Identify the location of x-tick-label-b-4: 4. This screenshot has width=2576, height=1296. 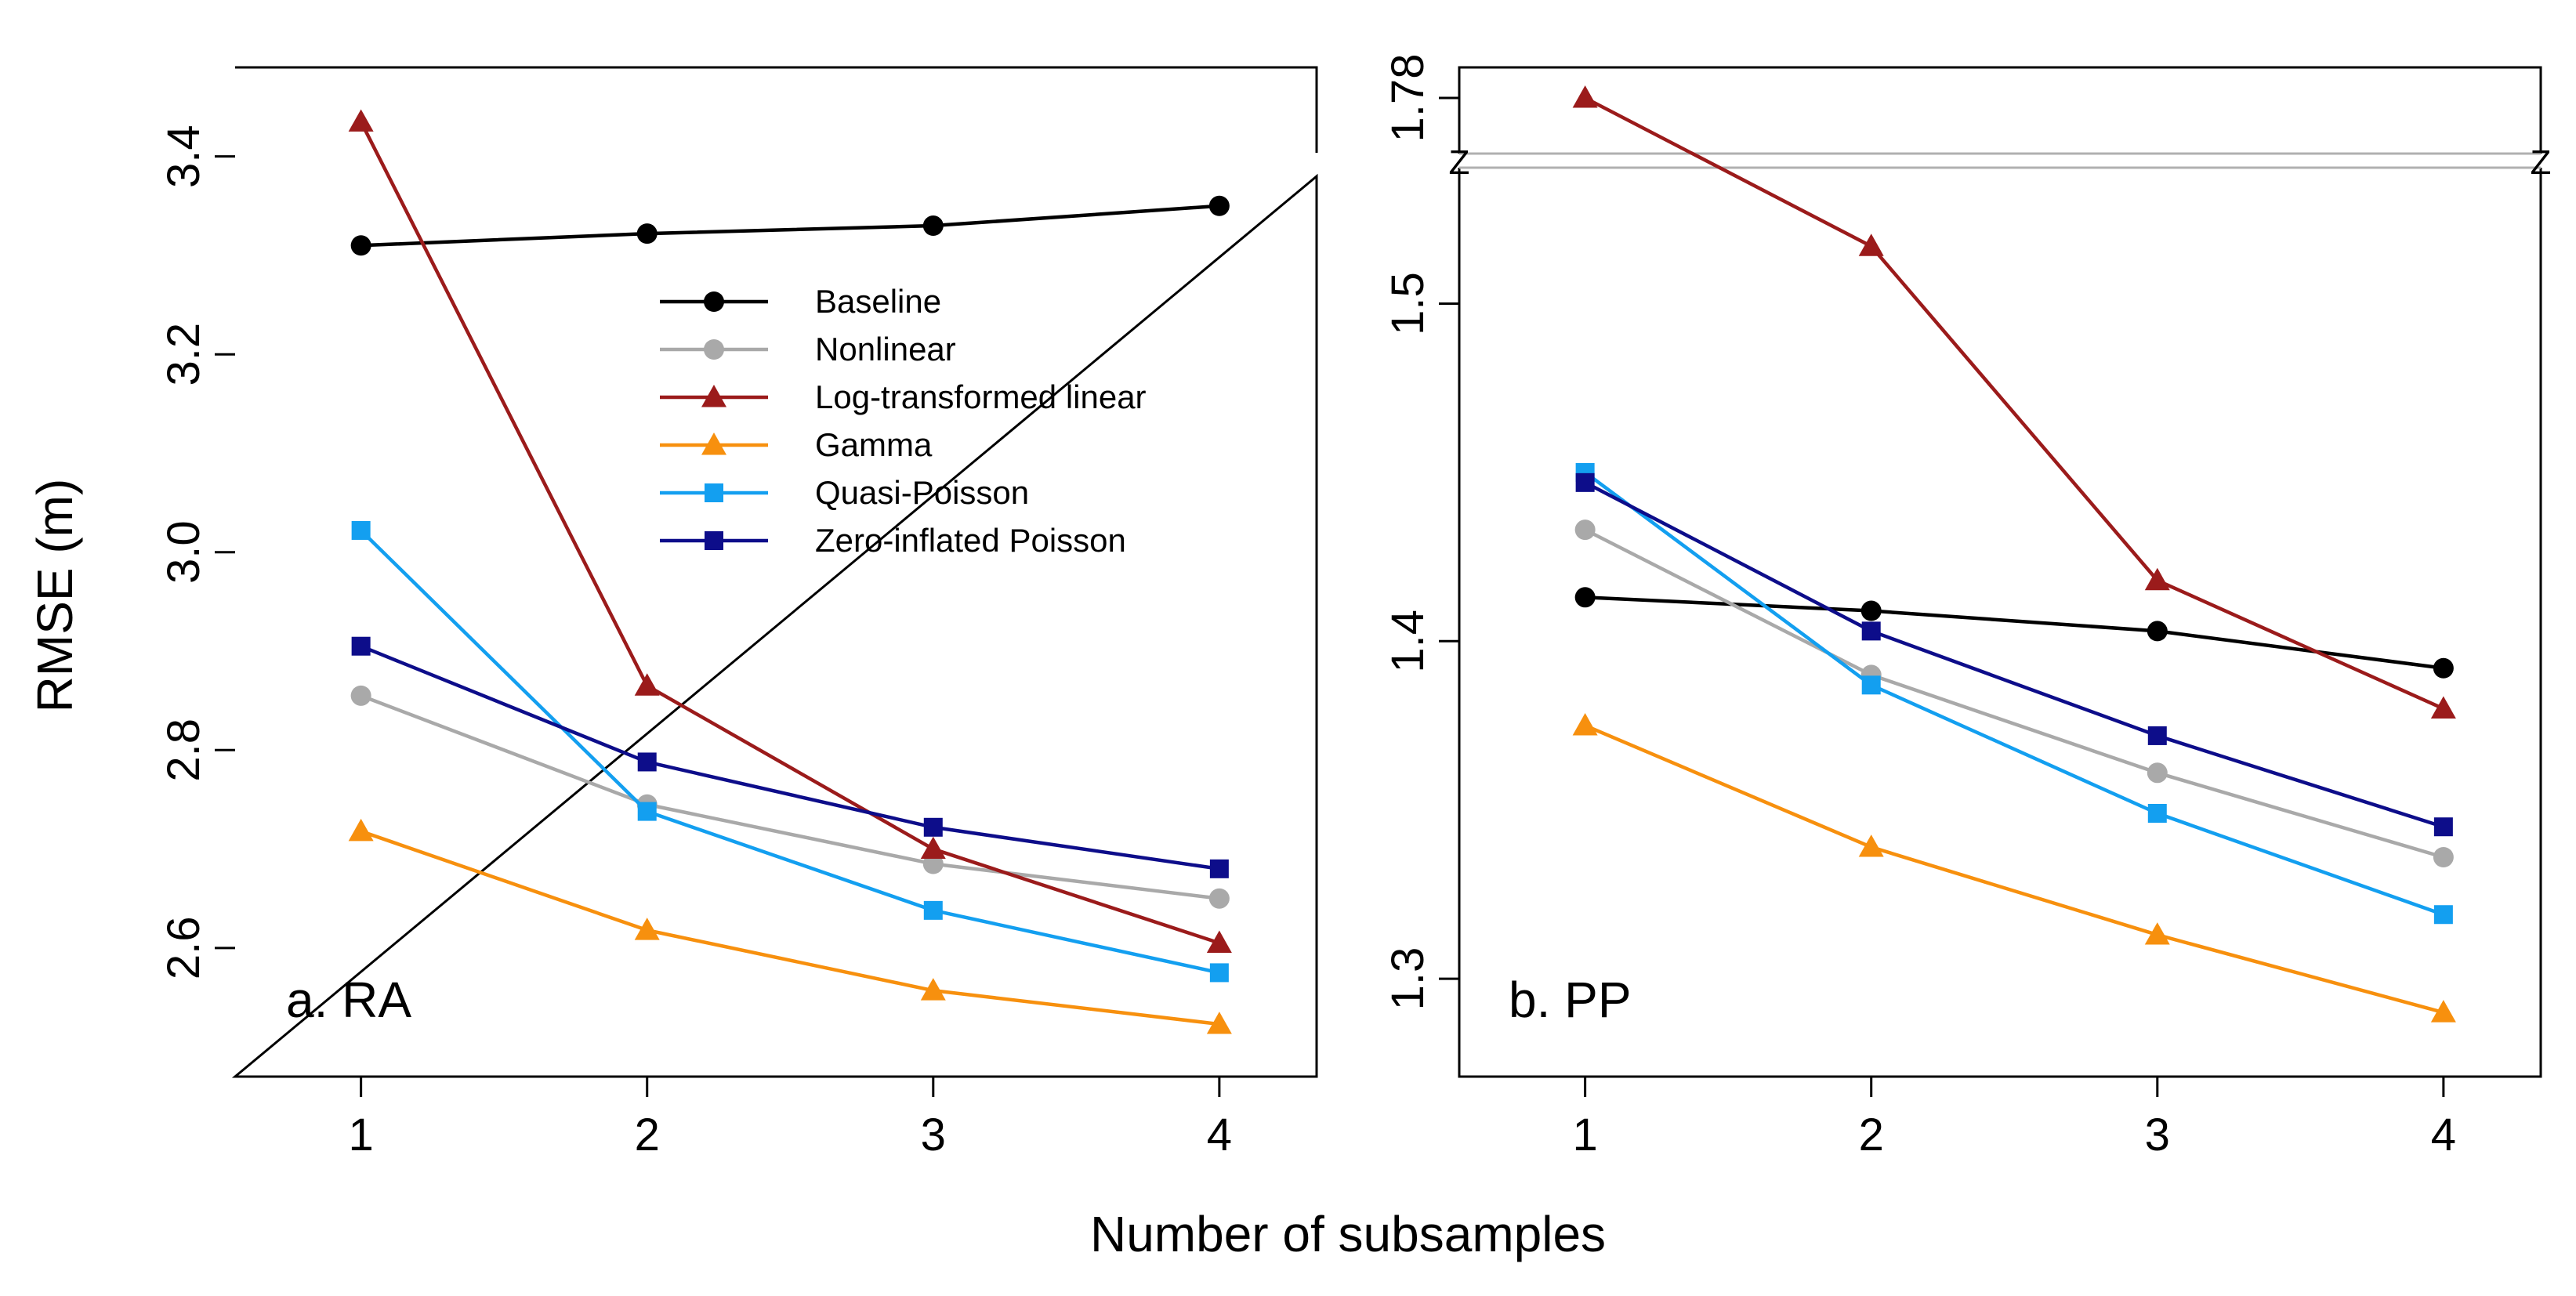
(2443, 1135).